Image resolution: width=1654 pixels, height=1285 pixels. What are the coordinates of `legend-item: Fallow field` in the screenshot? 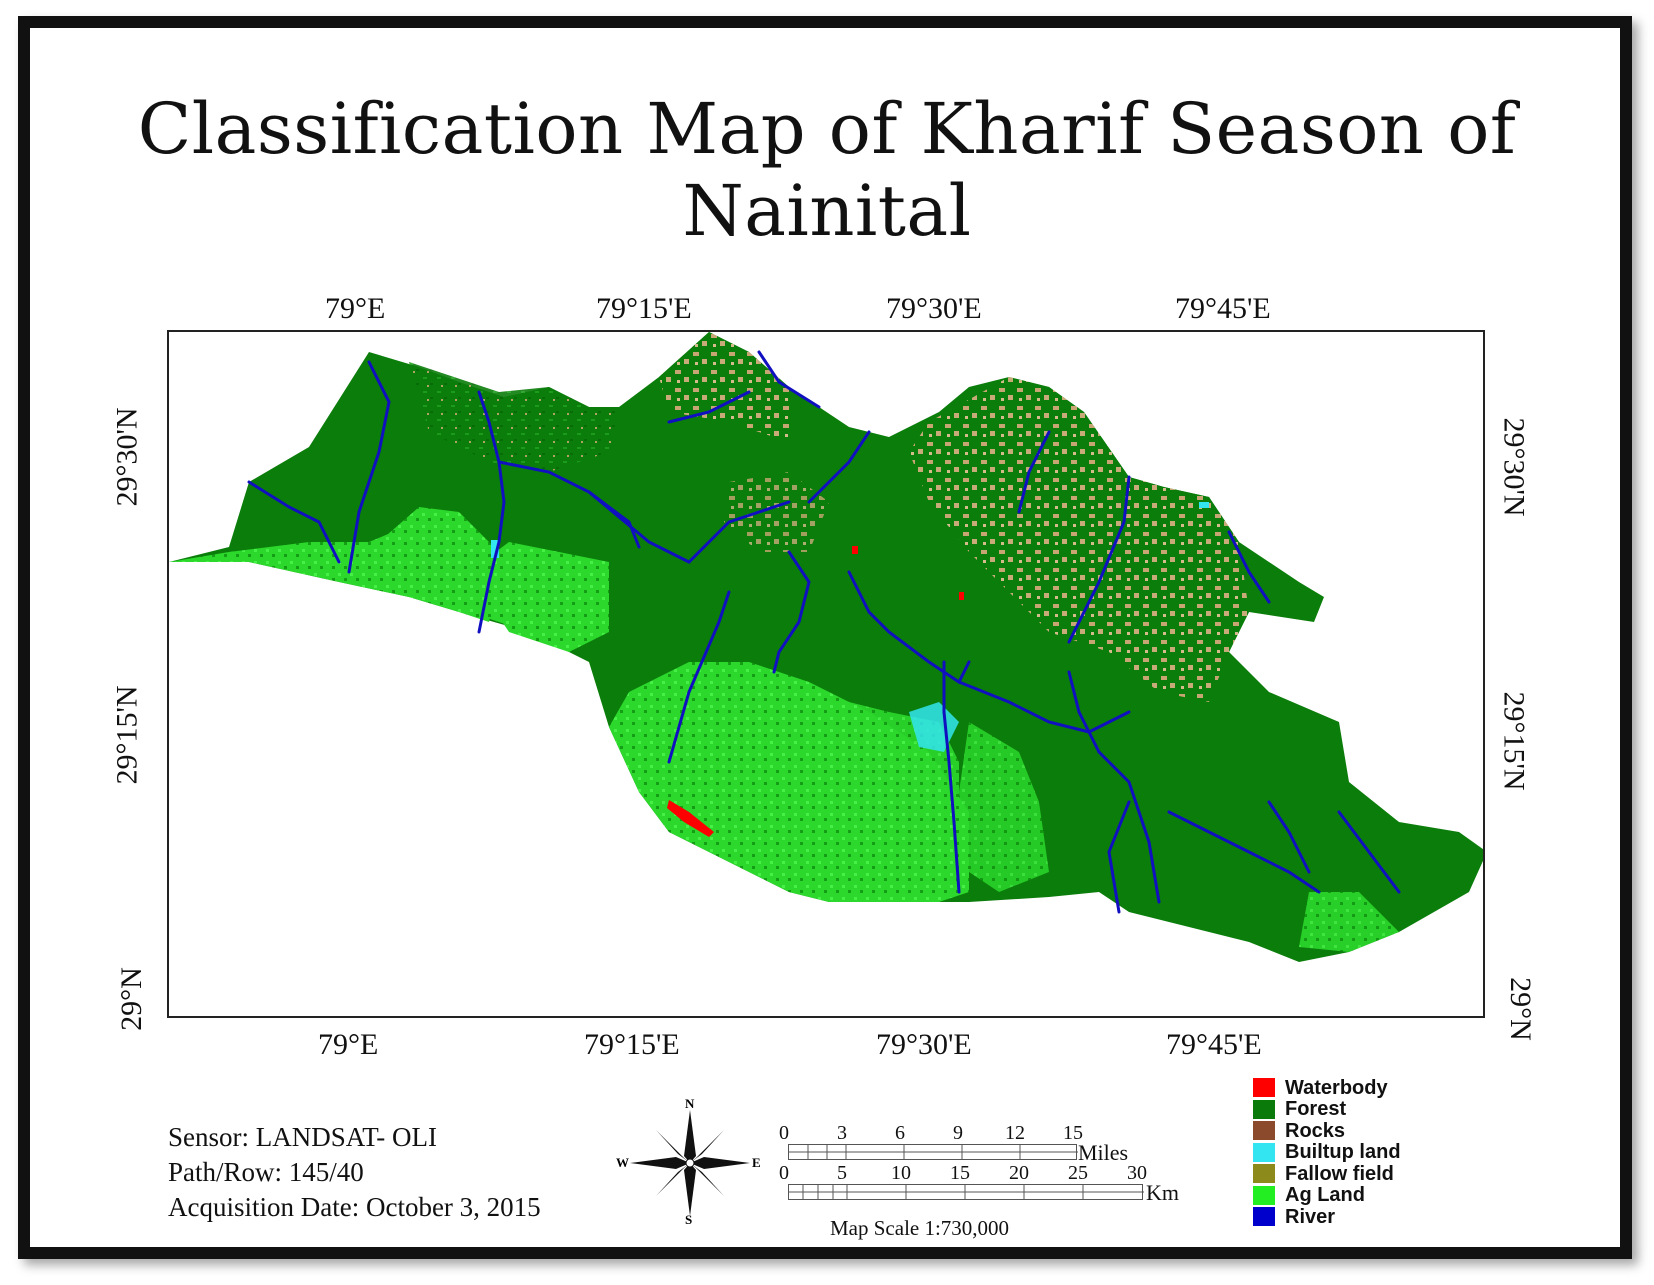 It's located at (1373, 1174).